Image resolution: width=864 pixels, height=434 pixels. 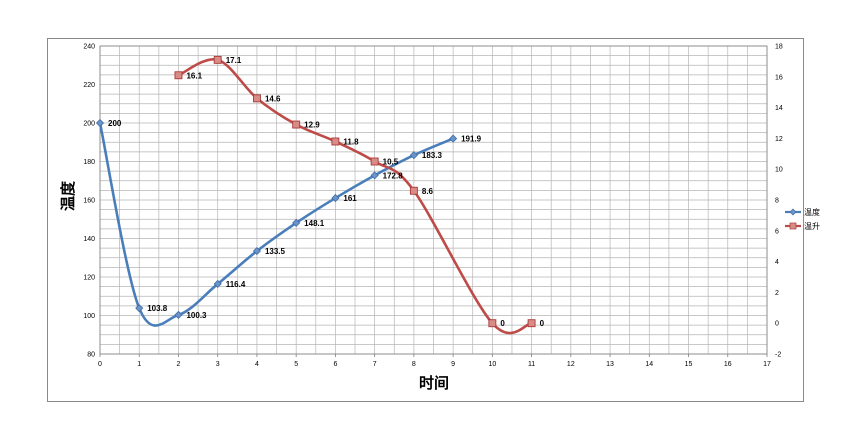 I want to click on x-tick-label: 12, so click(x=571, y=364).